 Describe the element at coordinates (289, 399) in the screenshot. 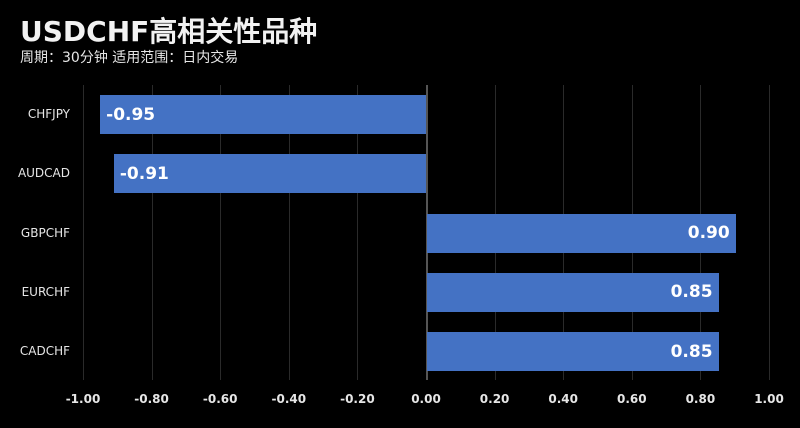

I see `x-tick-label: -0.40` at that location.